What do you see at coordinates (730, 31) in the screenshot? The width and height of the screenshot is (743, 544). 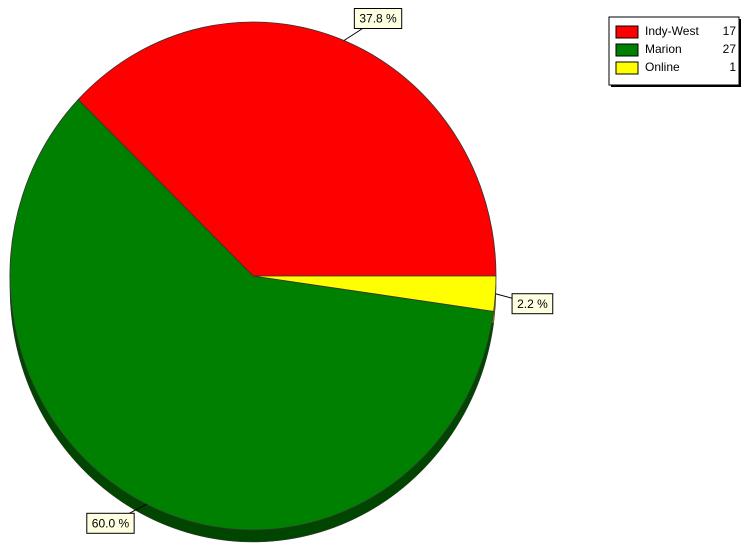 I see `legend-value: 17` at bounding box center [730, 31].